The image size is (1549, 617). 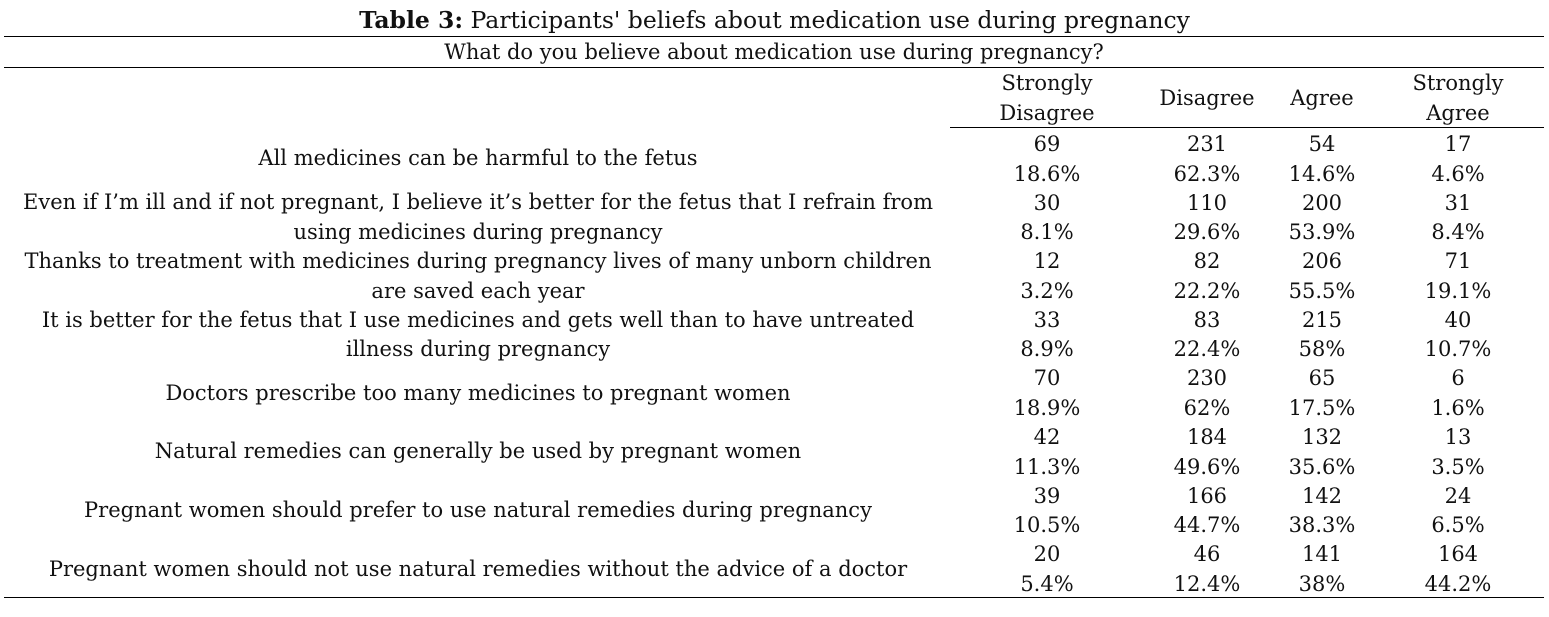 I want to click on count-cell: 230, so click(x=1207, y=378).